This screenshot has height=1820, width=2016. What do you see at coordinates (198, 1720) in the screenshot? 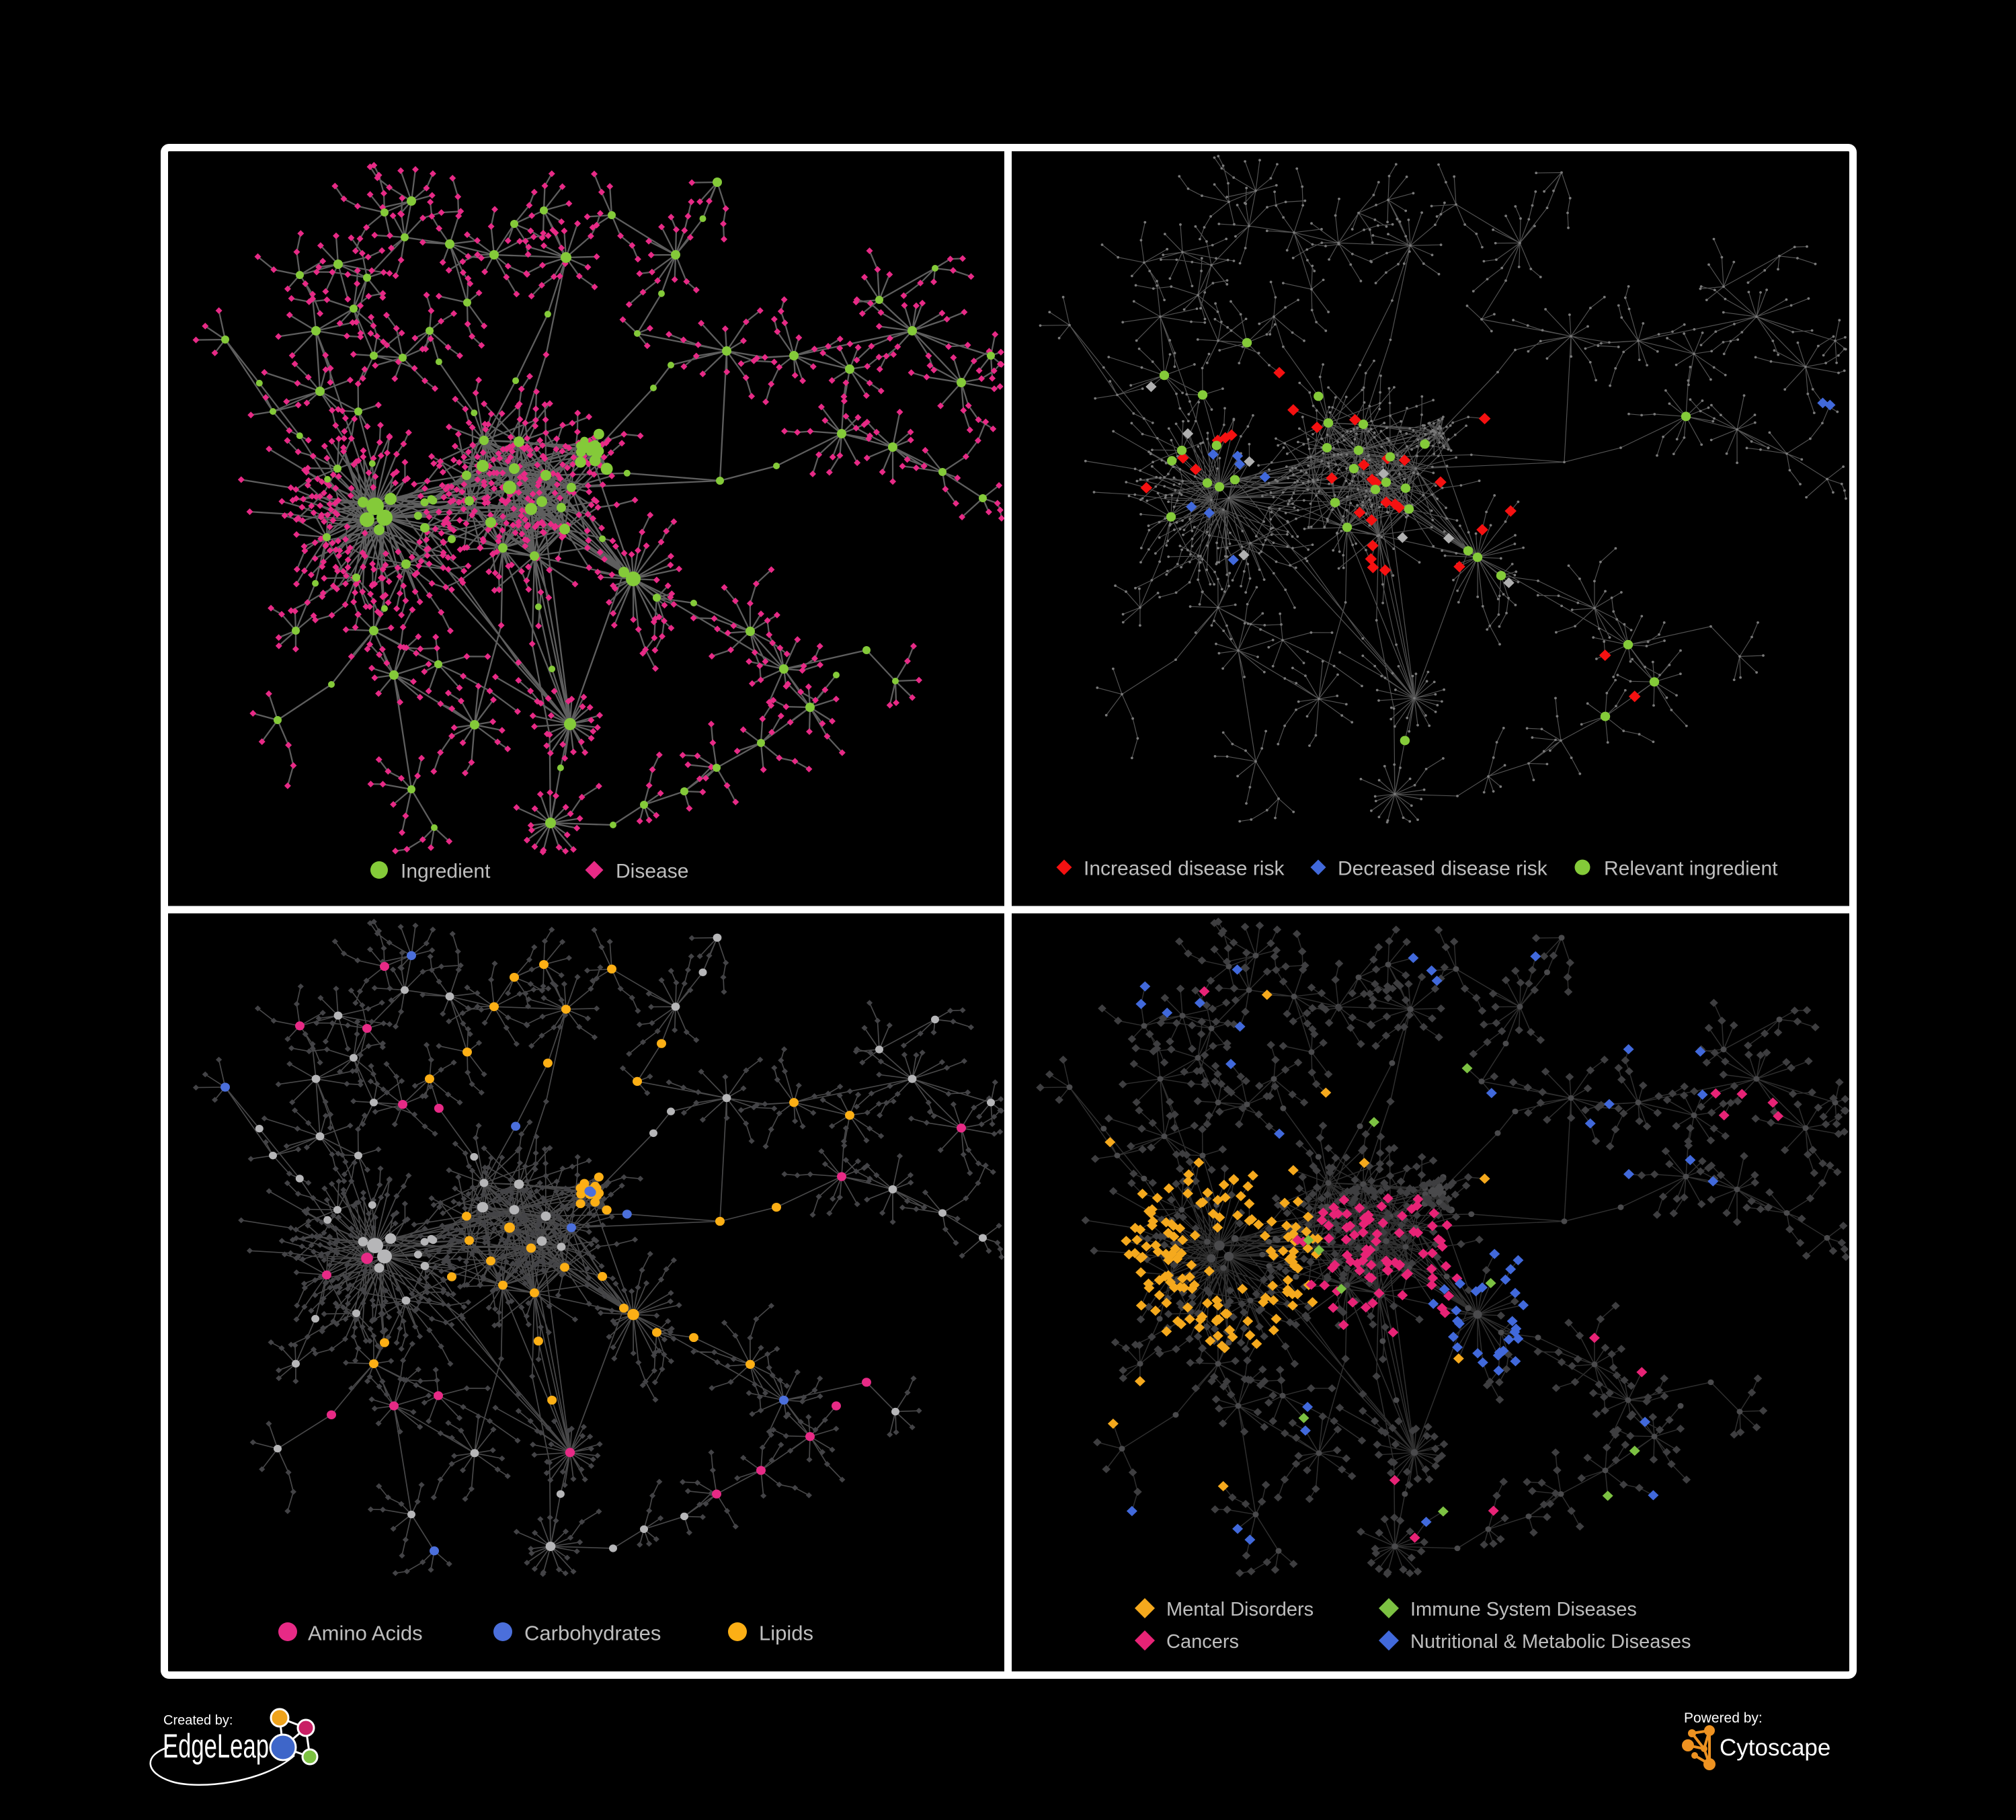
I see `svg-text: Created by:` at bounding box center [198, 1720].